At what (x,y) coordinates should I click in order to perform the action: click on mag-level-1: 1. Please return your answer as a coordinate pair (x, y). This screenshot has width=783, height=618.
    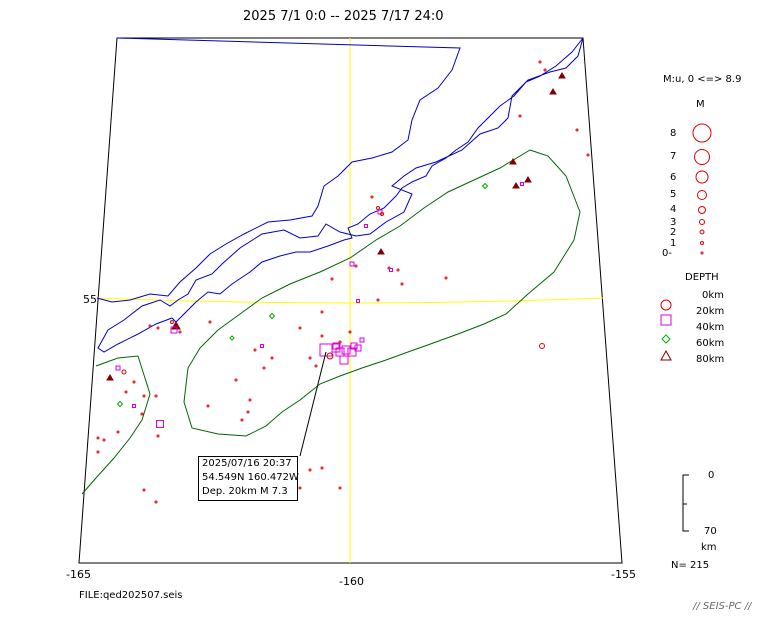
    Looking at the image, I should click on (673, 243).